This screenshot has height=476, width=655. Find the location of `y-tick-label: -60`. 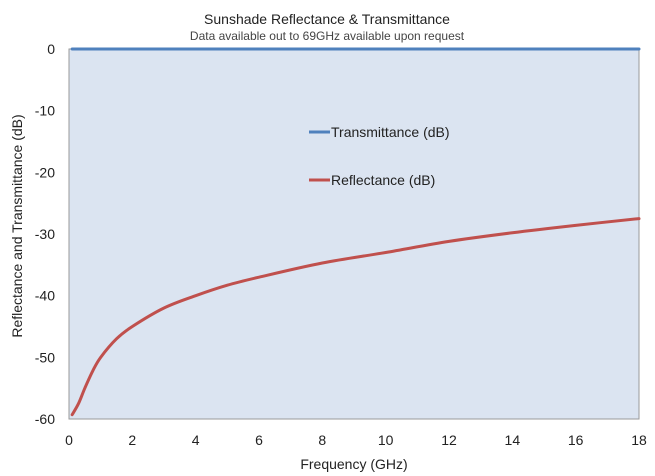

y-tick-label: -60 is located at coordinates (45, 419).